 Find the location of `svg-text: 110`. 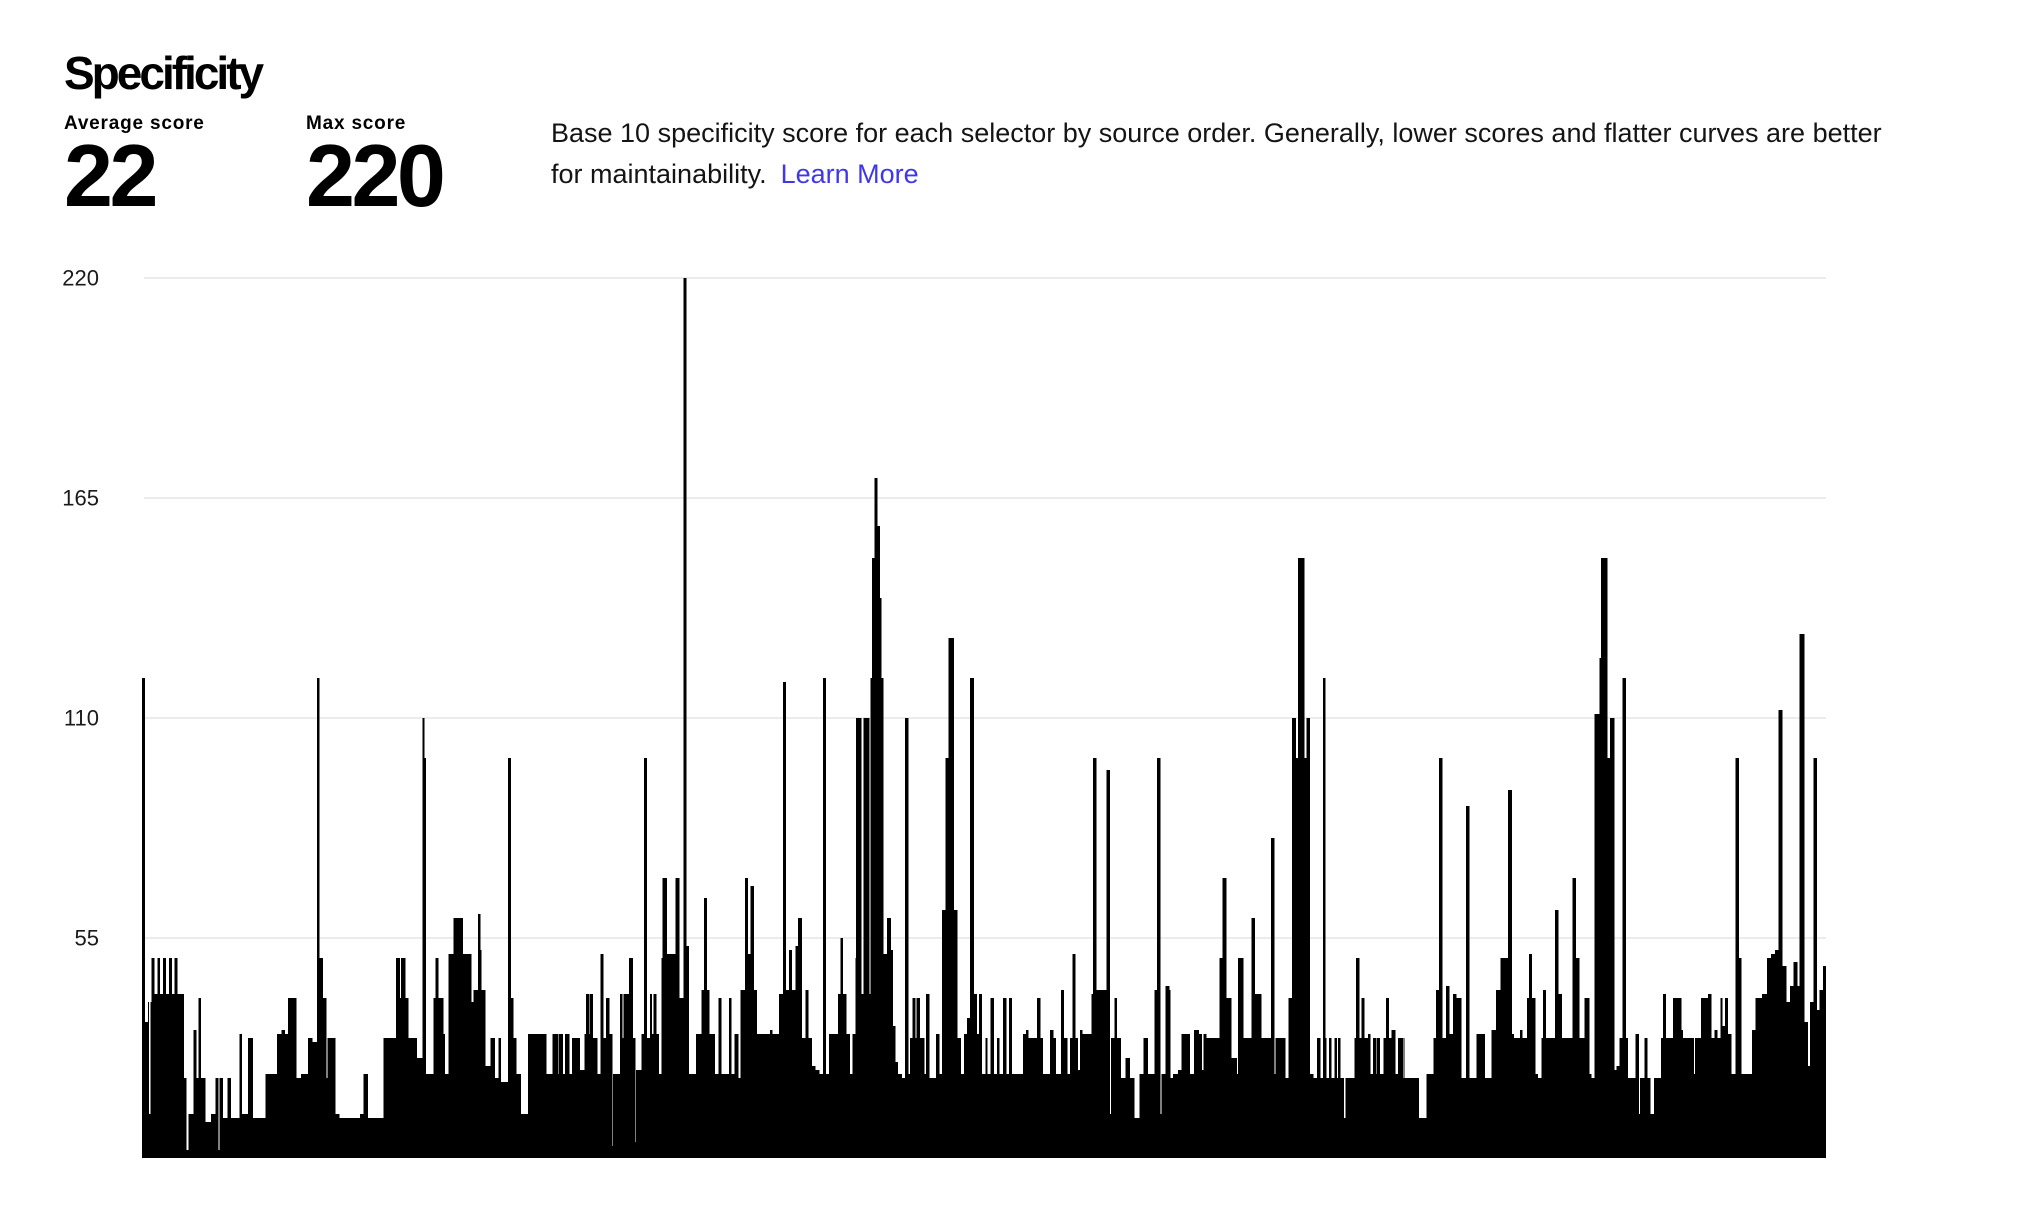

svg-text: 110 is located at coordinates (81, 718).